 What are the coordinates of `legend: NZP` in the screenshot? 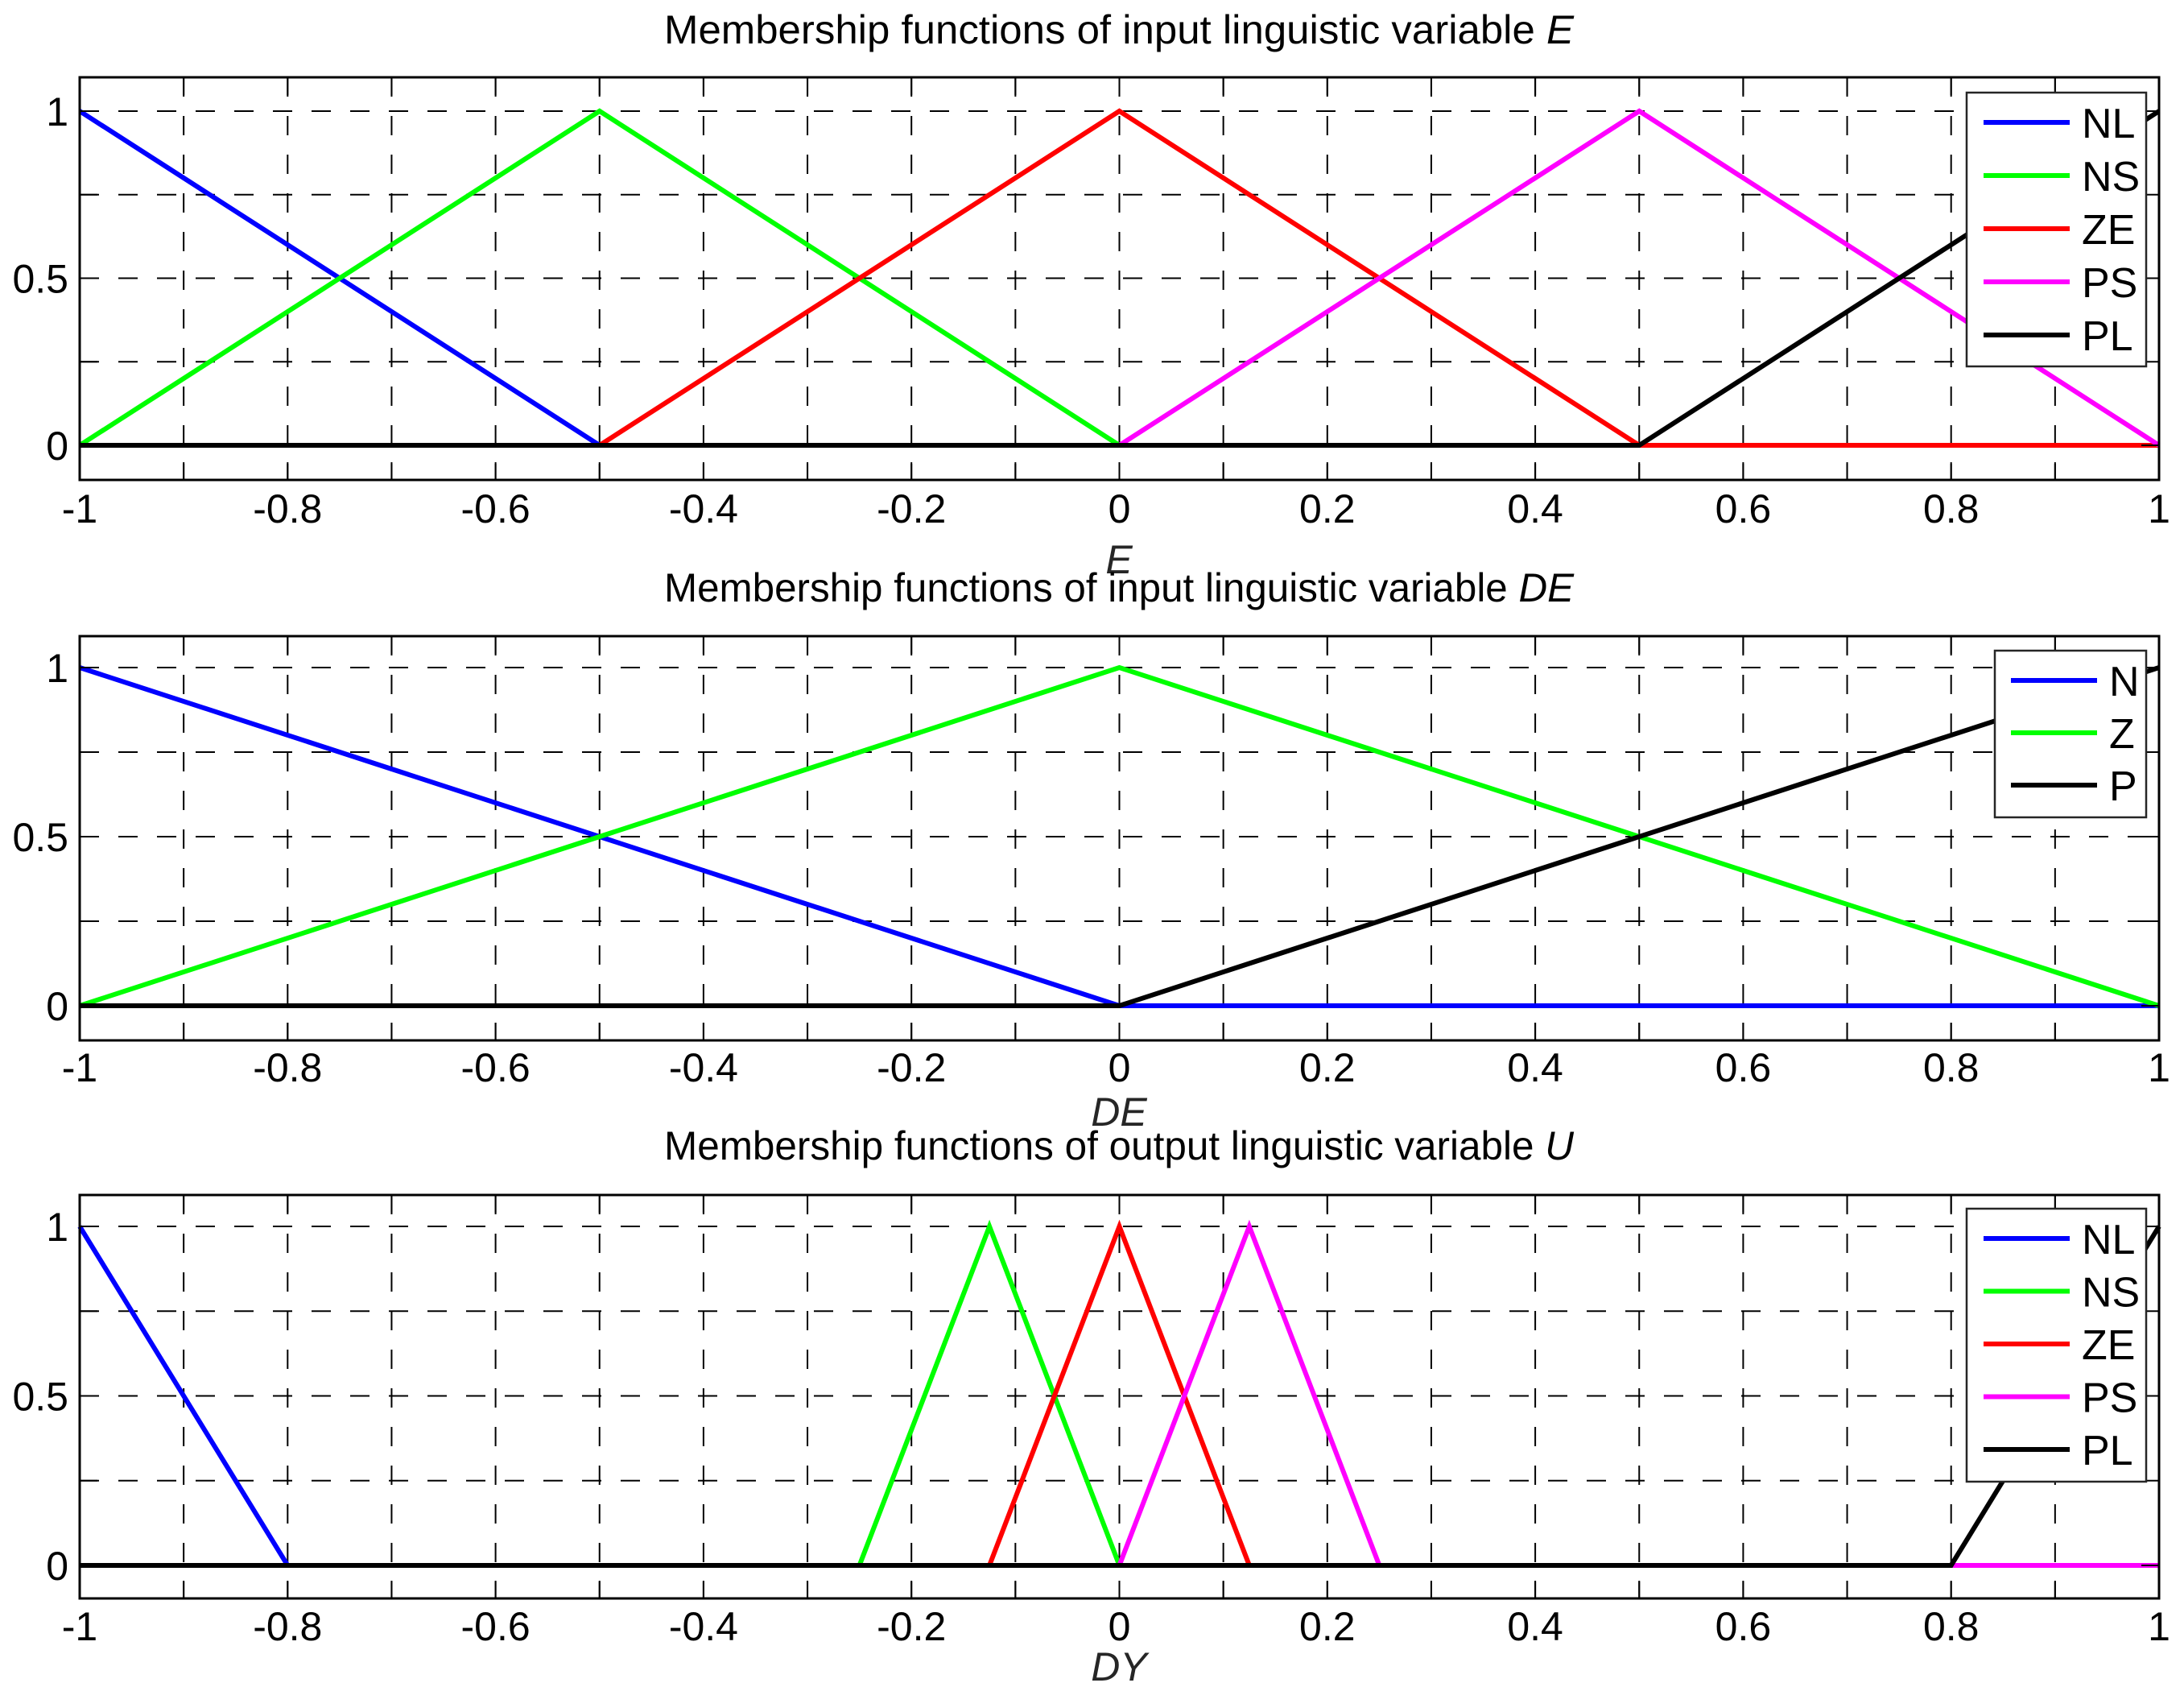 It's located at (2070, 734).